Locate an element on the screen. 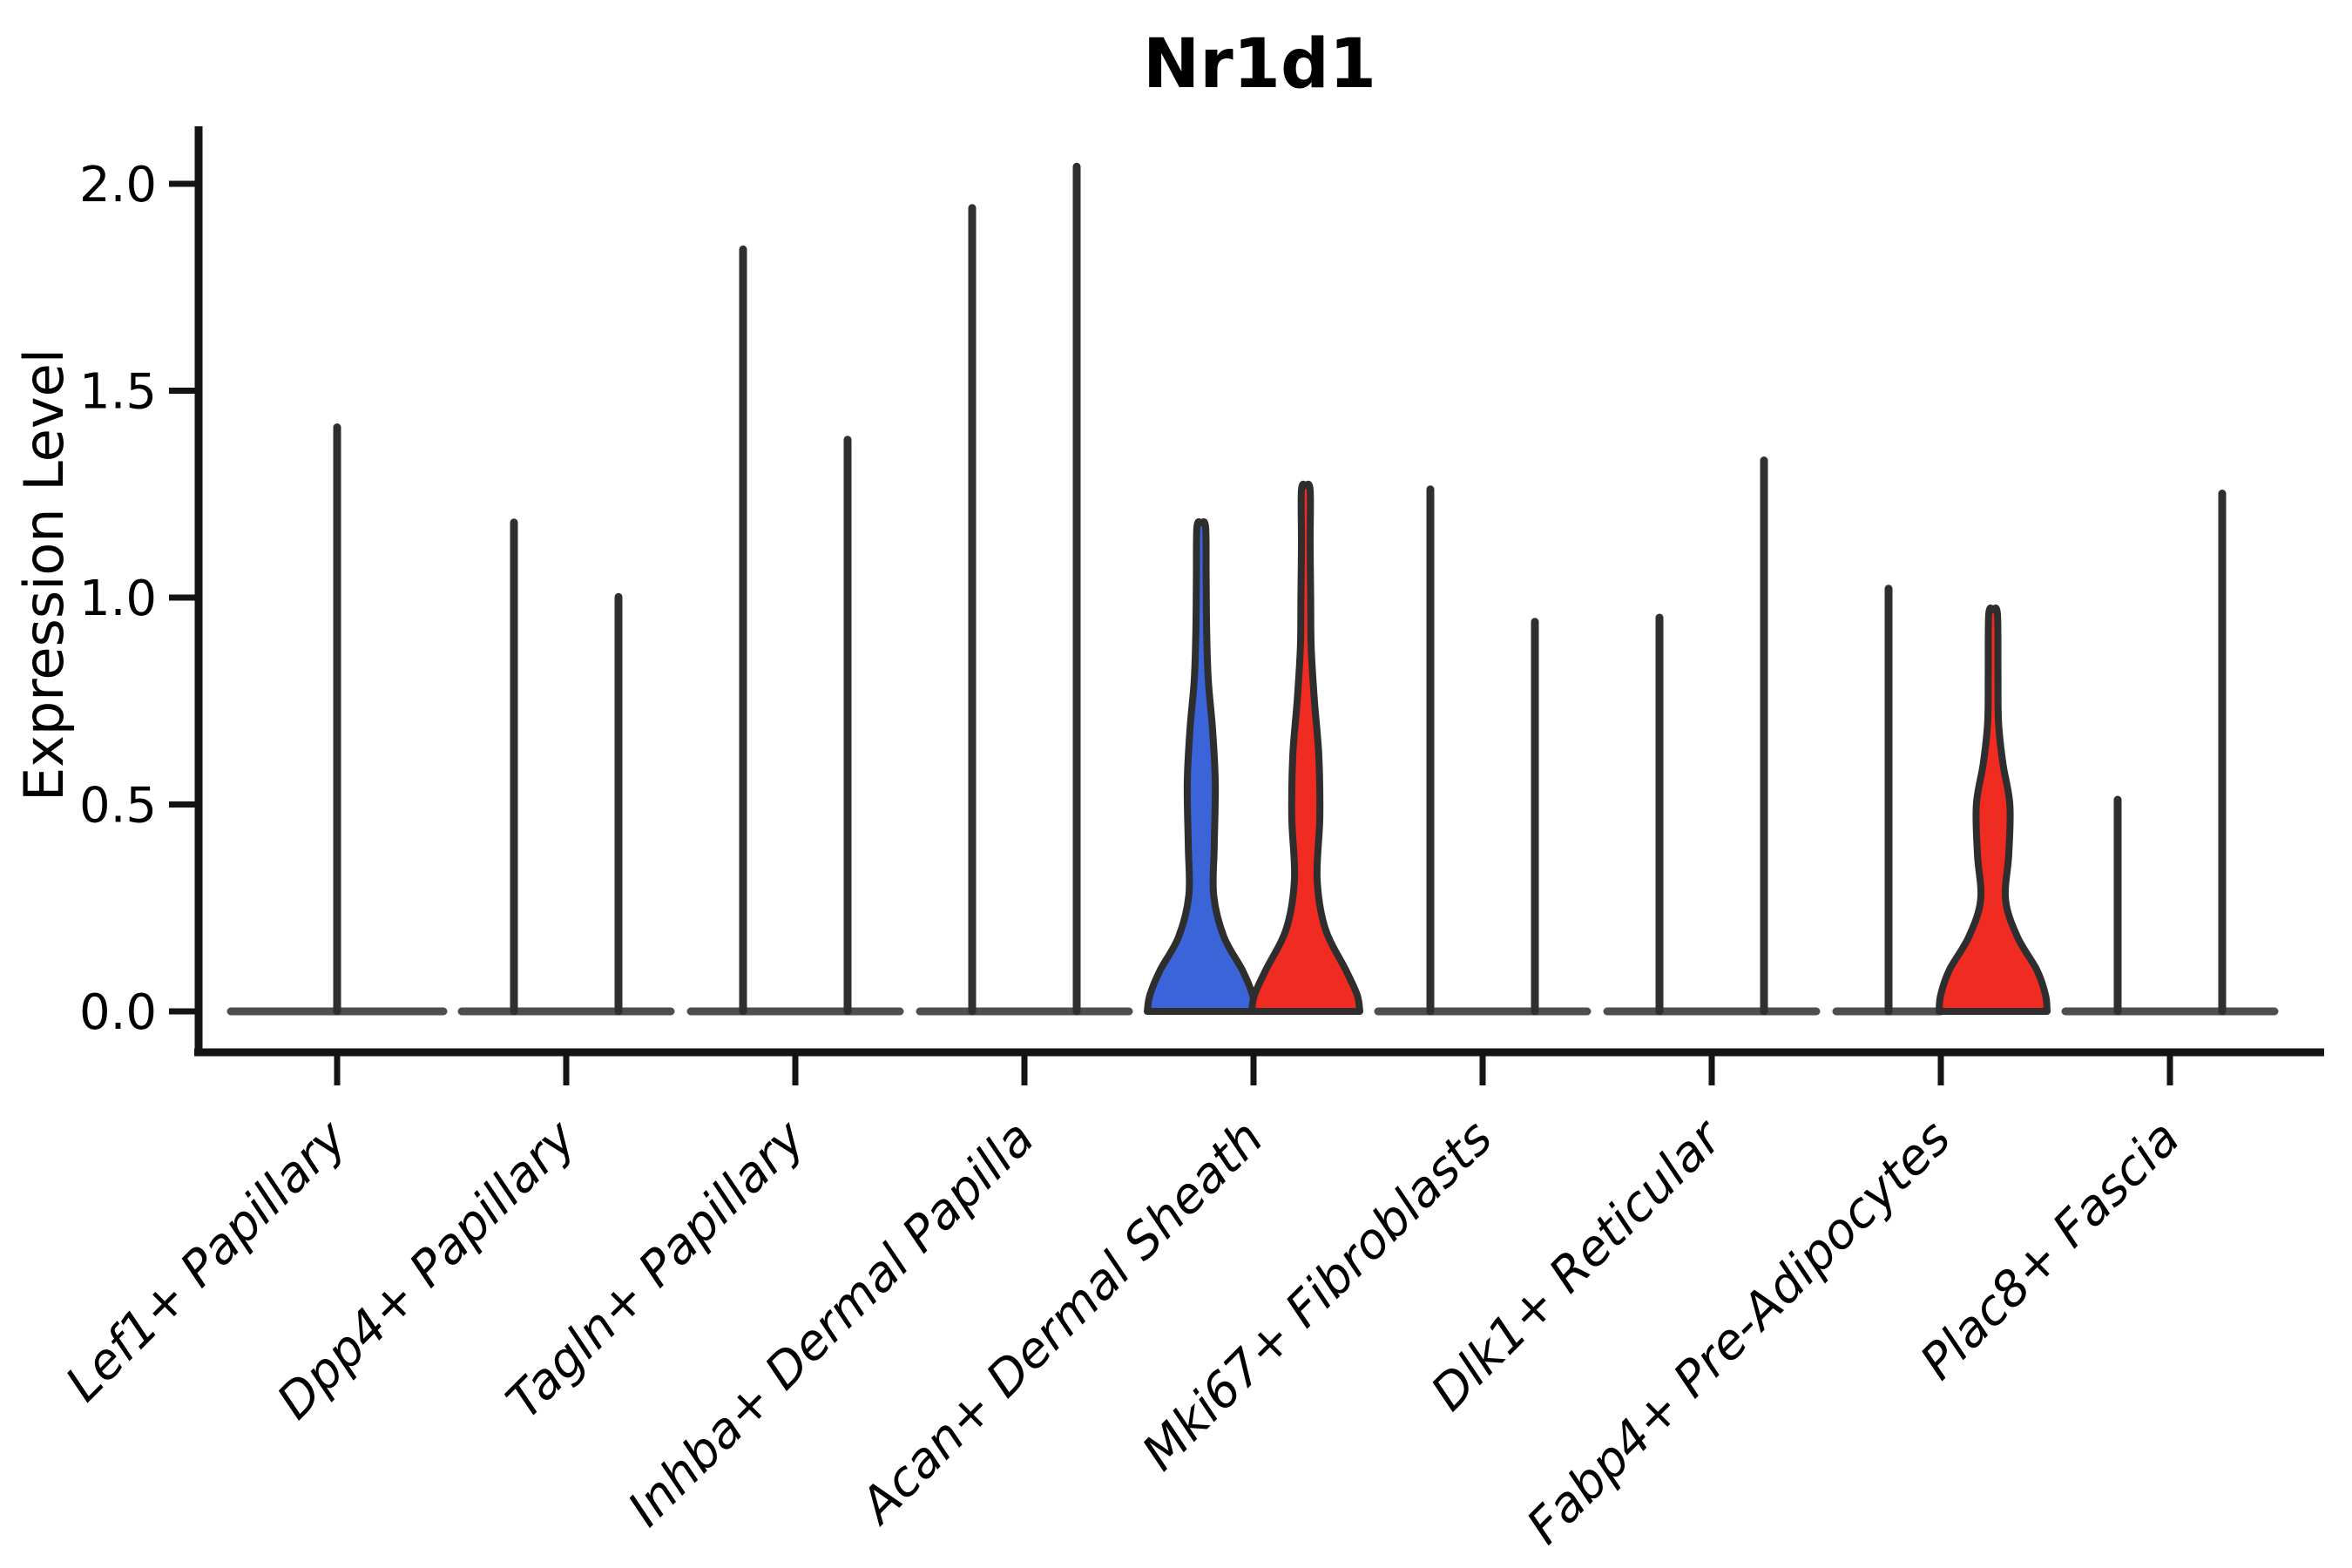 Image resolution: width=2352 pixels, height=1568 pixels. y-tick-label: 1.0 is located at coordinates (118, 599).